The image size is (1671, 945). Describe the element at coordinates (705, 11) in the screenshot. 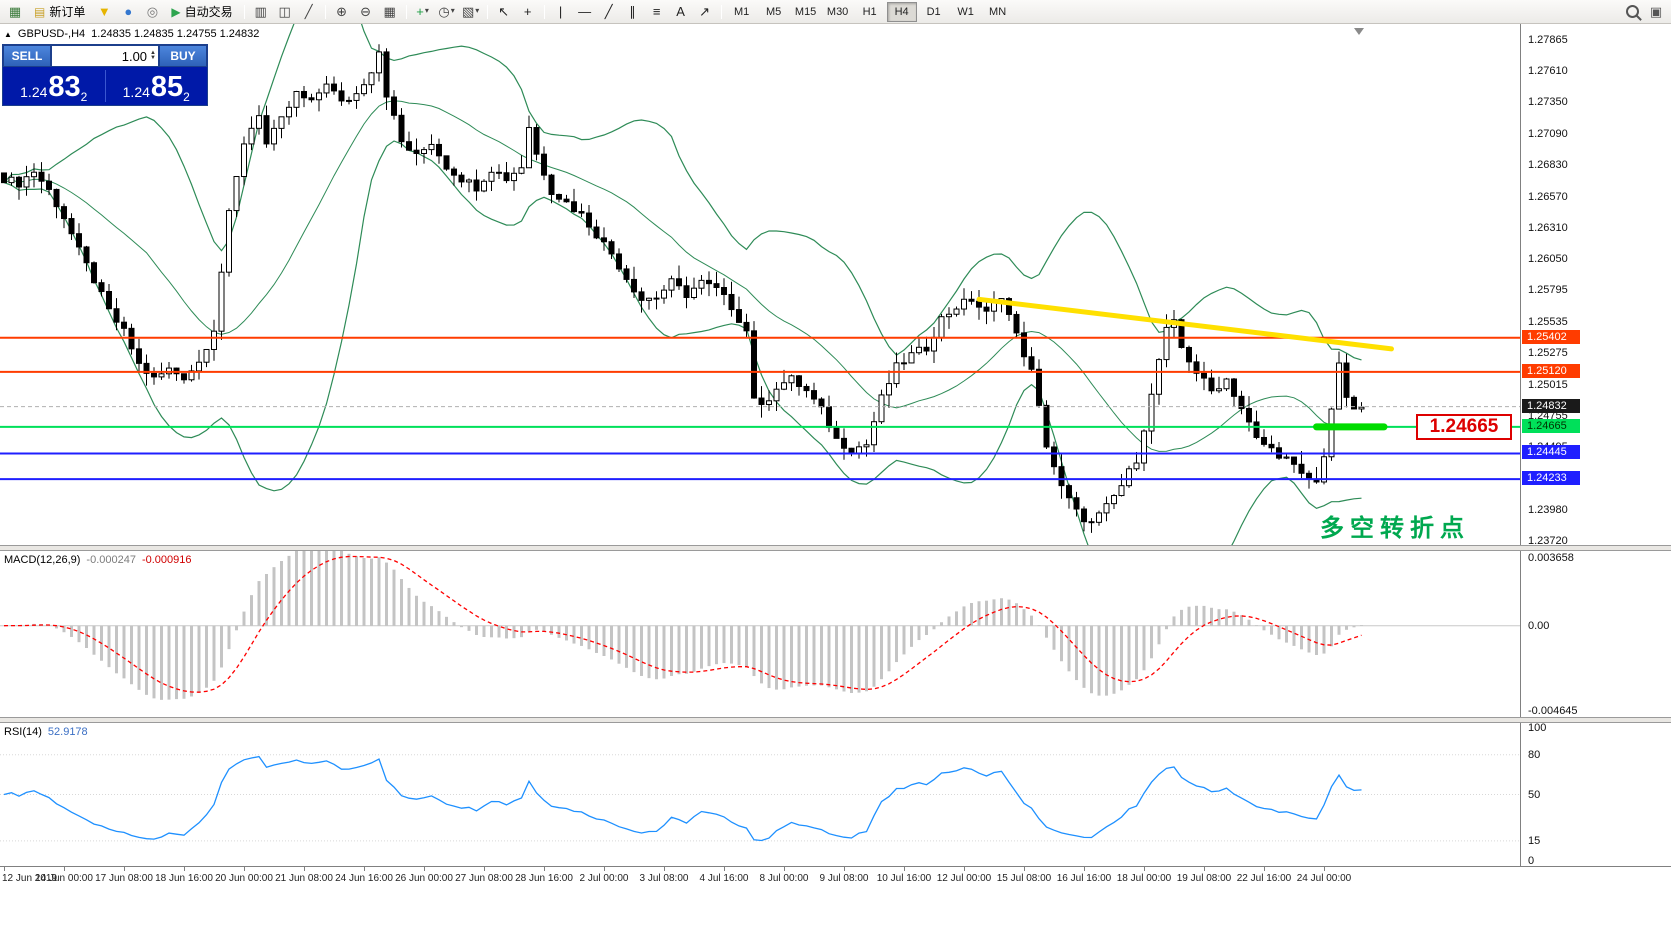

I see `arrows-icon: ↗` at that location.